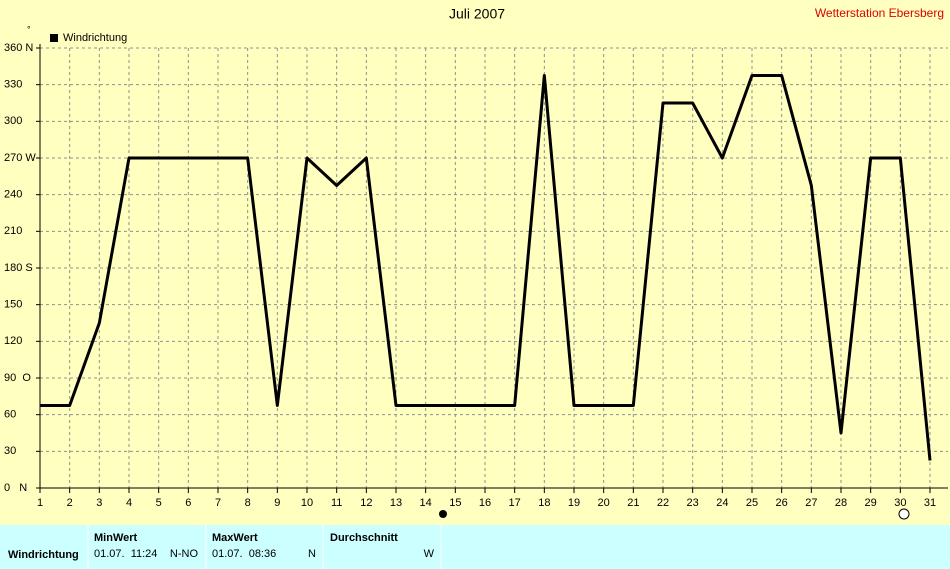 This screenshot has width=950, height=569. What do you see at coordinates (188, 503) in the screenshot?
I see `x-tick-label: 6` at bounding box center [188, 503].